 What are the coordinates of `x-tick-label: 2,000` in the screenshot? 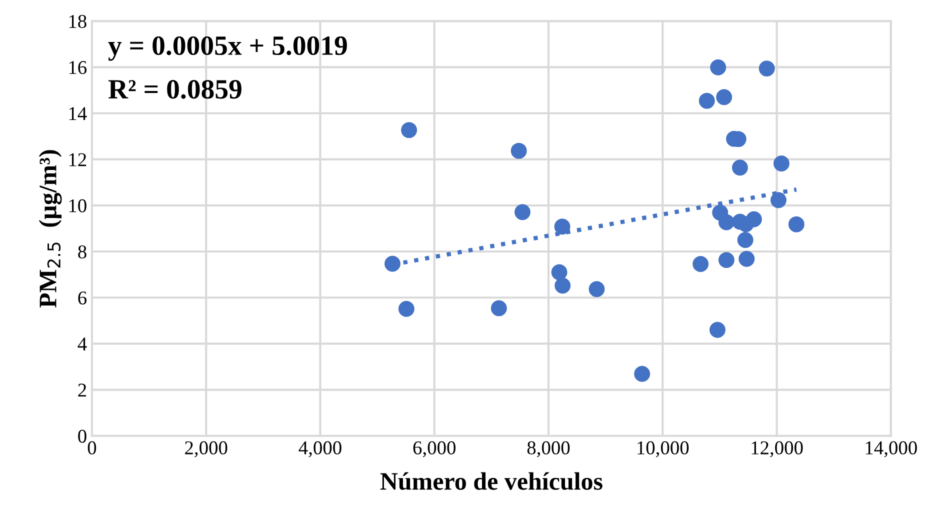 It's located at (206, 449).